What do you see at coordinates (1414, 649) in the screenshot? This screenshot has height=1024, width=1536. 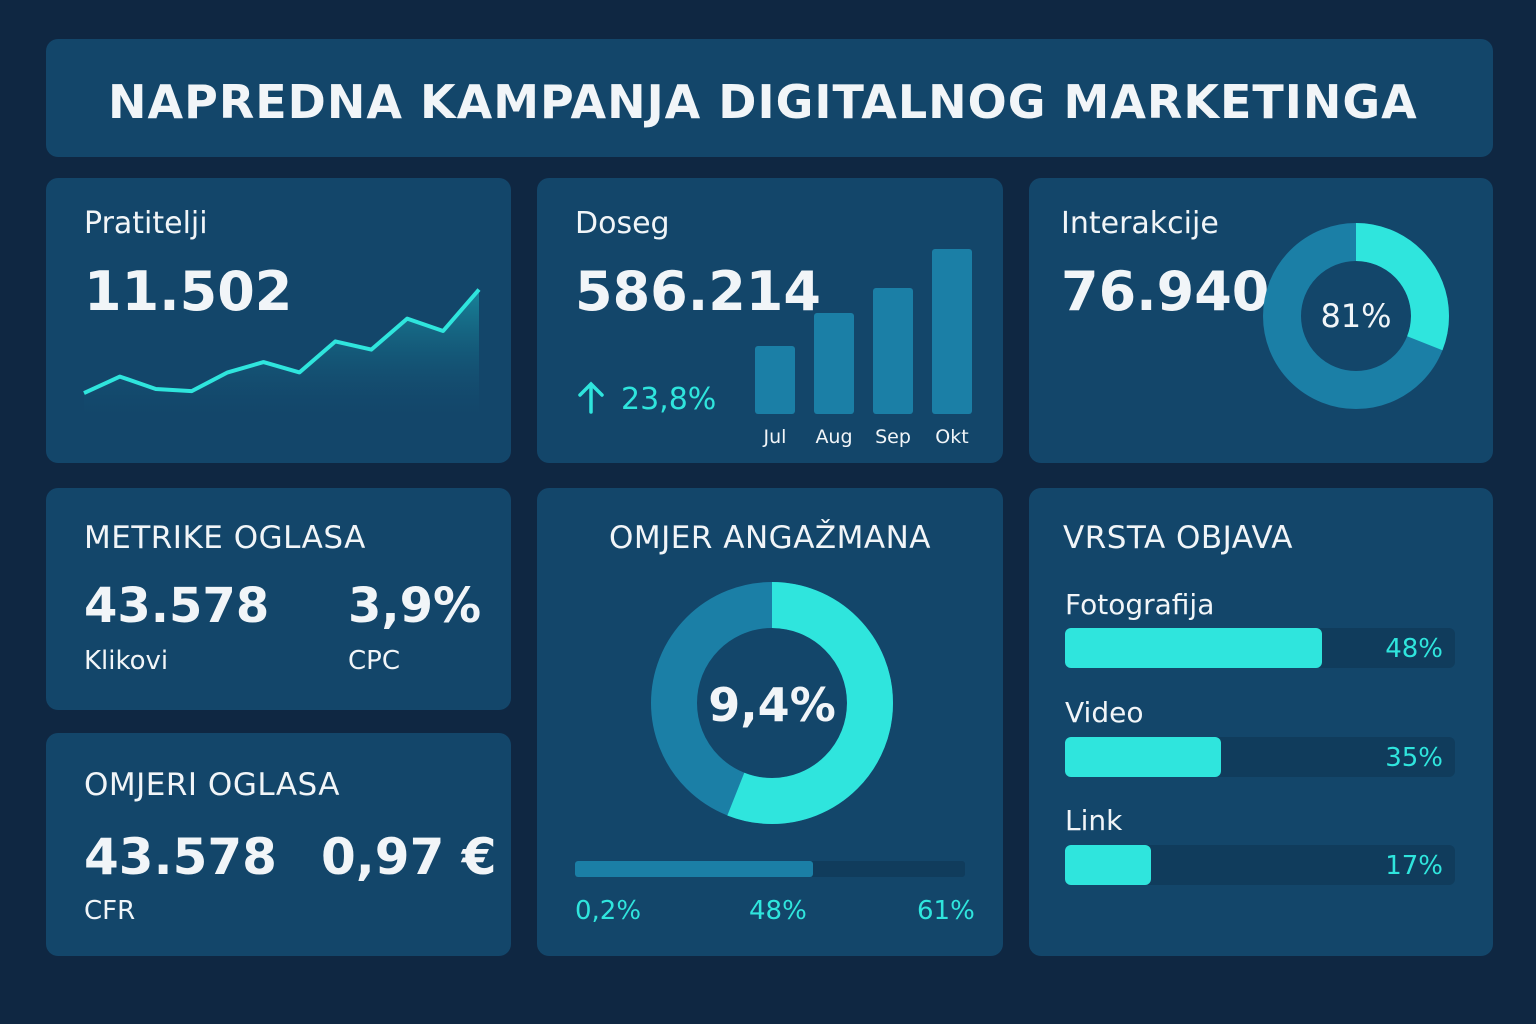 I see `post-type-percent: 48%` at bounding box center [1414, 649].